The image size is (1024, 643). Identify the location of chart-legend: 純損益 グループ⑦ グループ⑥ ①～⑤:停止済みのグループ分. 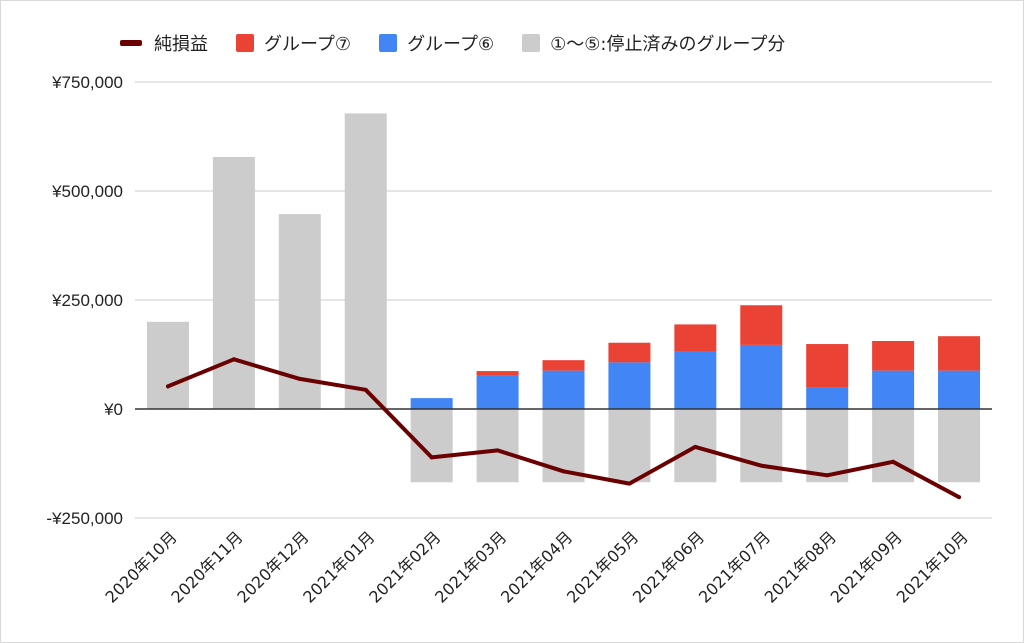
(520, 43).